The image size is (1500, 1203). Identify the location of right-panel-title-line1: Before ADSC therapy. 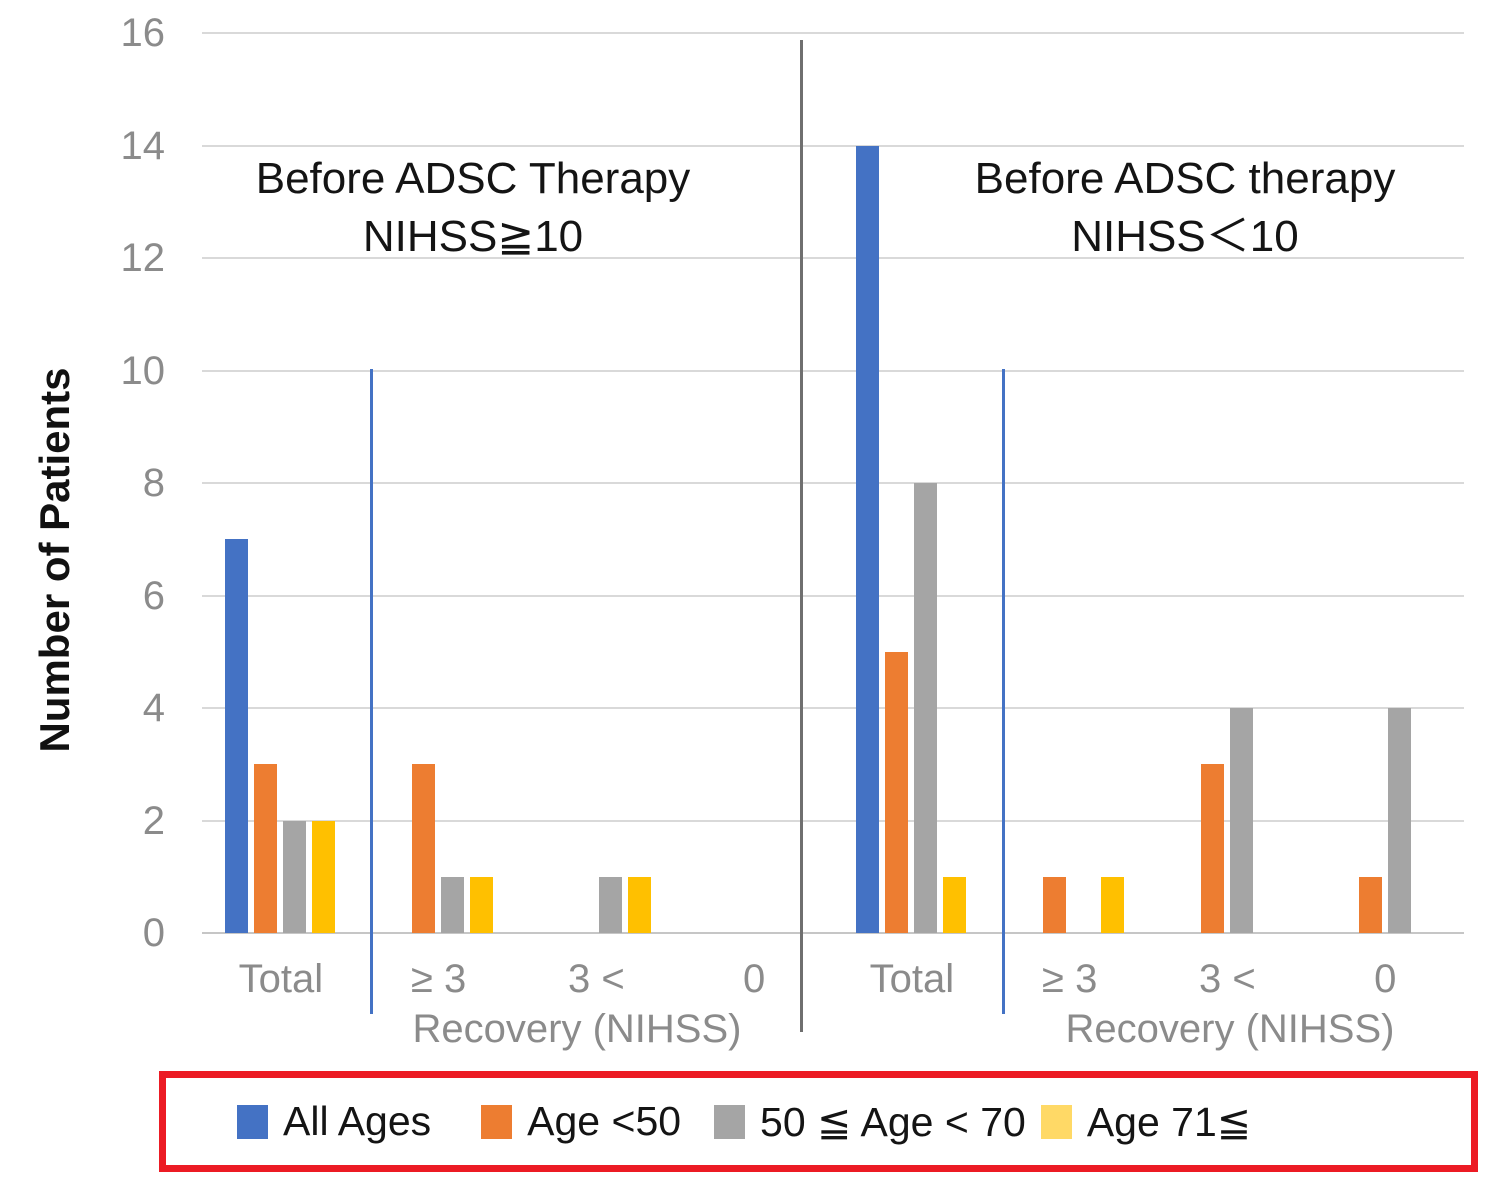
(1185, 178).